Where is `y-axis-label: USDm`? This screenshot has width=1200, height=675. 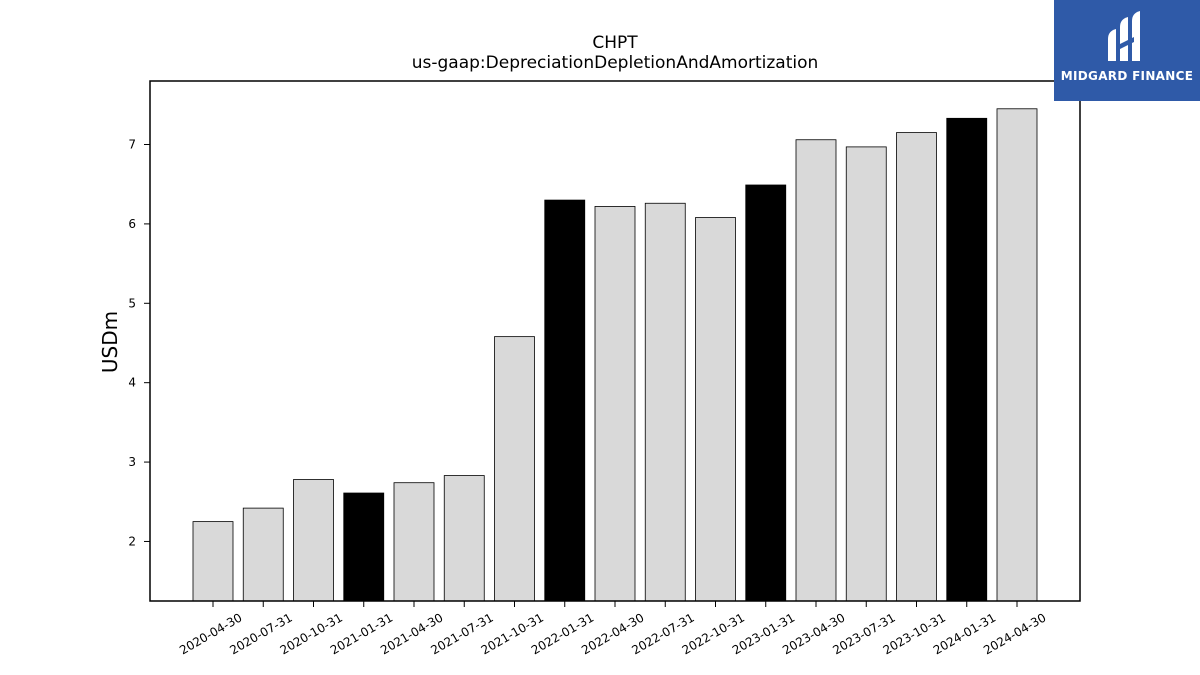 y-axis-label: USDm is located at coordinates (110, 342).